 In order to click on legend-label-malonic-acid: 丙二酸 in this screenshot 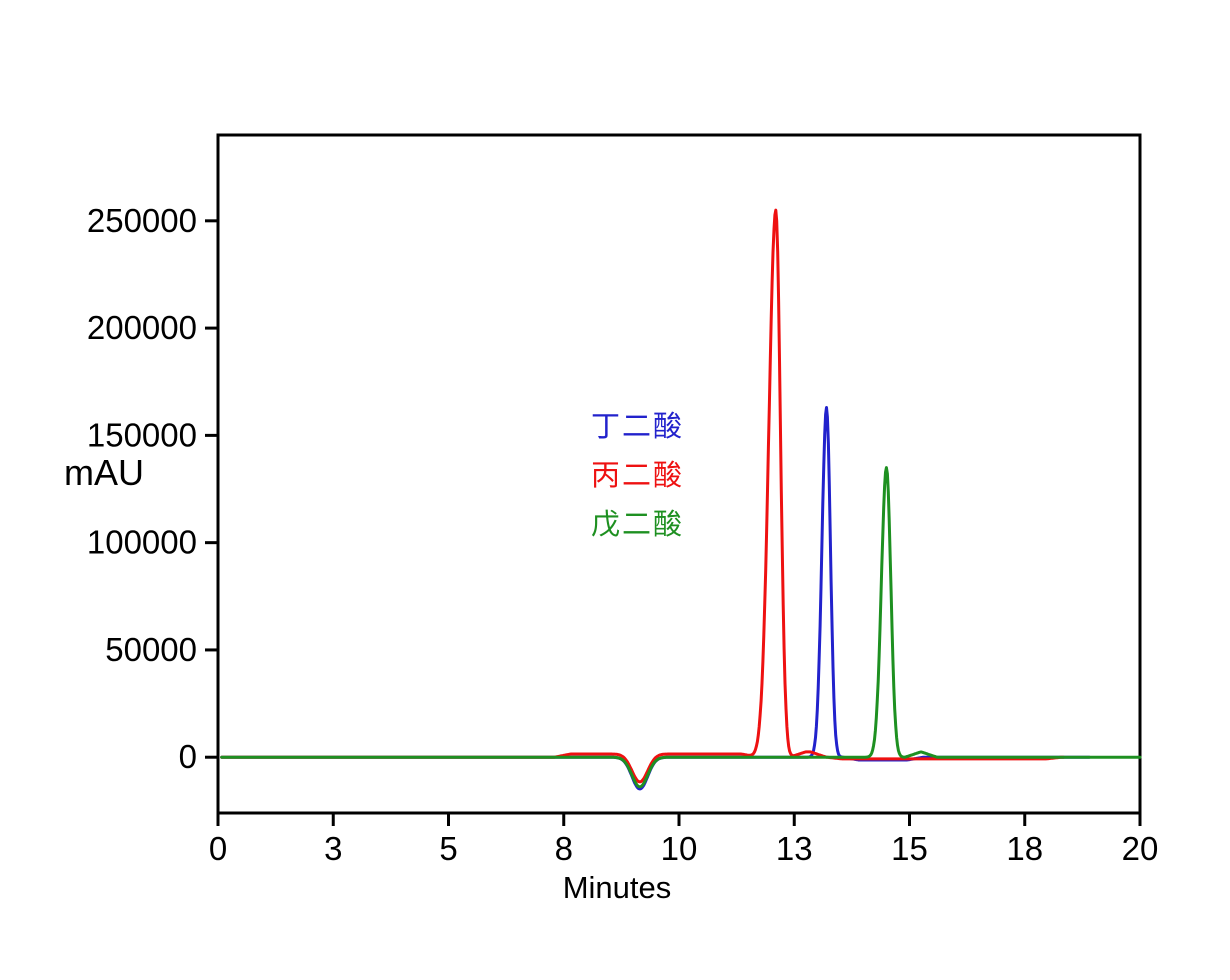, I will do `click(638, 475)`.